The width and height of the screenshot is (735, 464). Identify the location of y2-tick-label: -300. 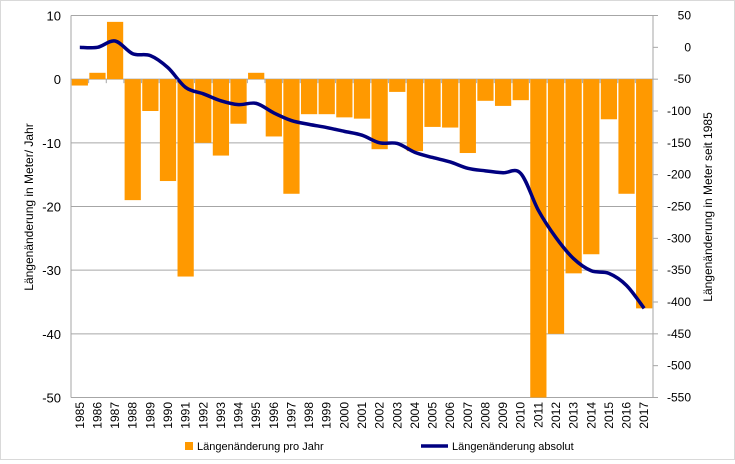
(679, 238).